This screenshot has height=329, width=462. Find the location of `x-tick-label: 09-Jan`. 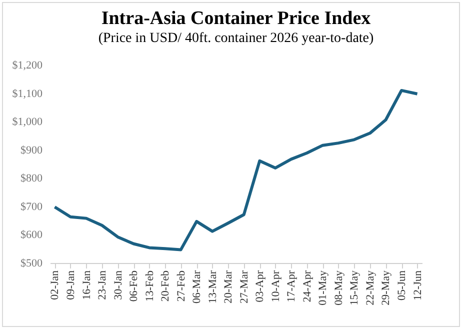

x-tick-label: 09-Jan is located at coordinates (70, 285).